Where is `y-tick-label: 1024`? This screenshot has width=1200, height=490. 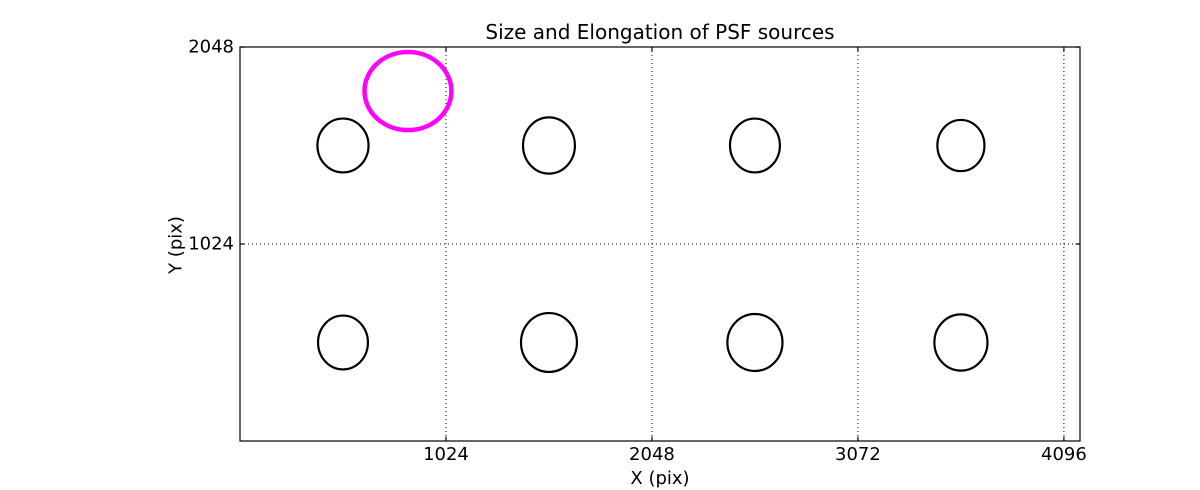 y-tick-label: 1024 is located at coordinates (211, 244).